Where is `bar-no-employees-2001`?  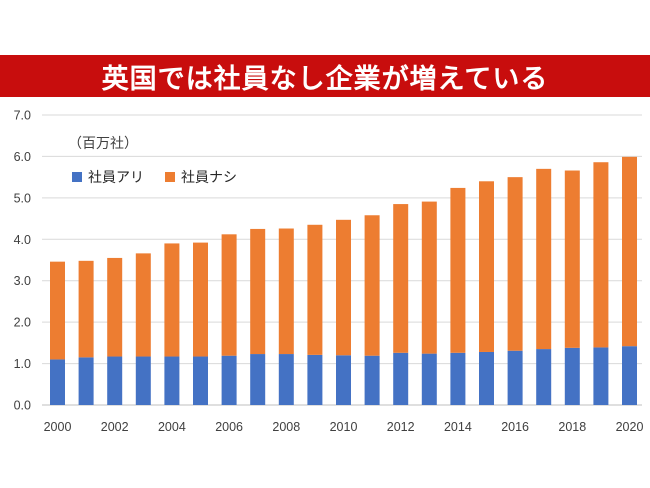 bar-no-employees-2001 is located at coordinates (86, 309).